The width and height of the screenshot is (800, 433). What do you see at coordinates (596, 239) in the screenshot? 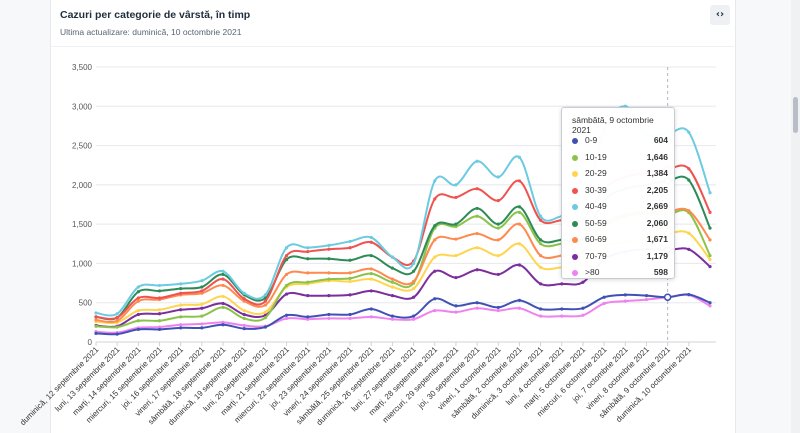
I see `tooltip-series-label: 60-69` at bounding box center [596, 239].